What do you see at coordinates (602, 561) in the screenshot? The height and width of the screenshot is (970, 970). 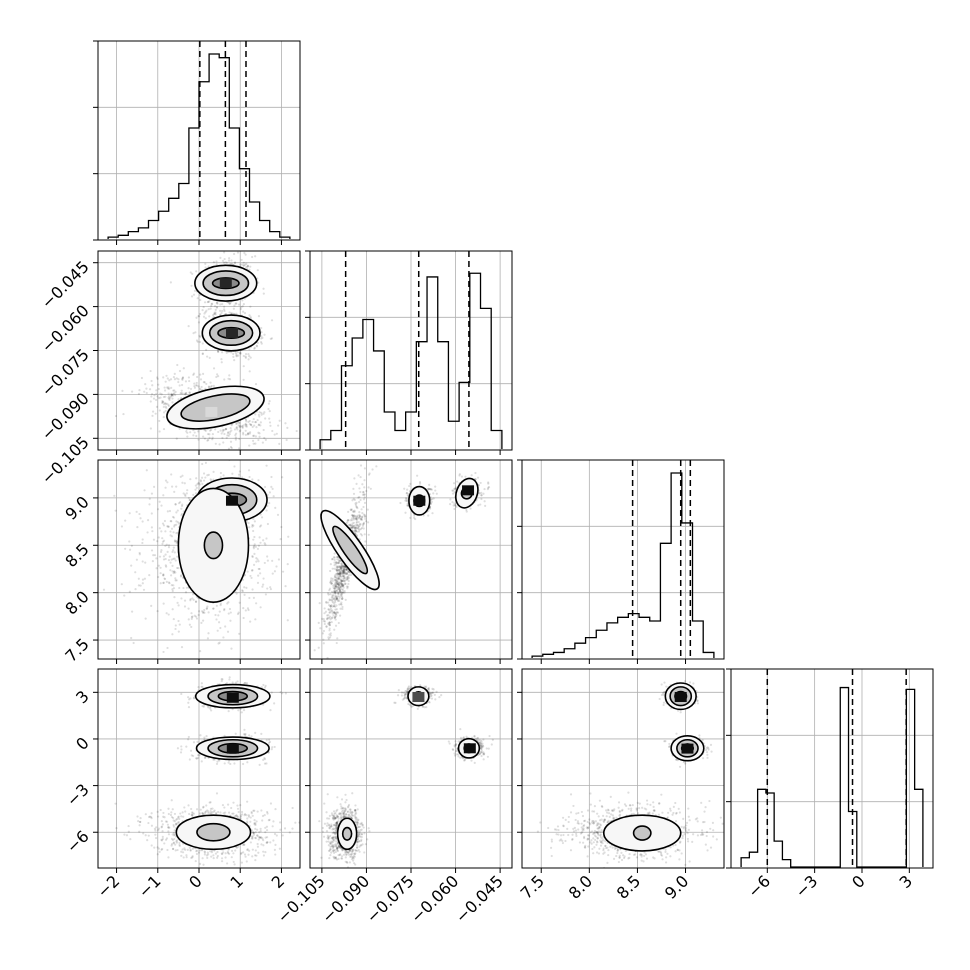 I see `histogram-axes` at bounding box center [602, 561].